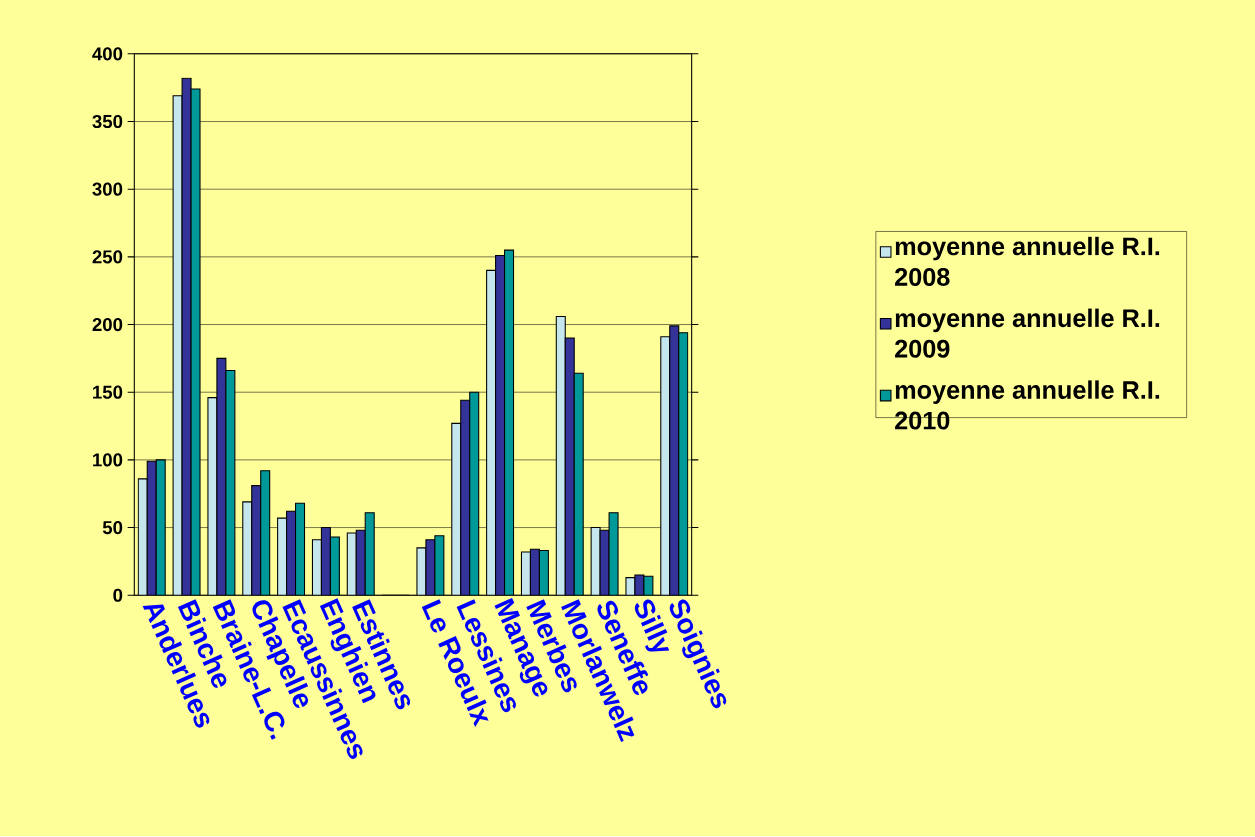 This screenshot has height=837, width=1255. Describe the element at coordinates (107, 189) in the screenshot. I see `y-tick-label: 300` at that location.